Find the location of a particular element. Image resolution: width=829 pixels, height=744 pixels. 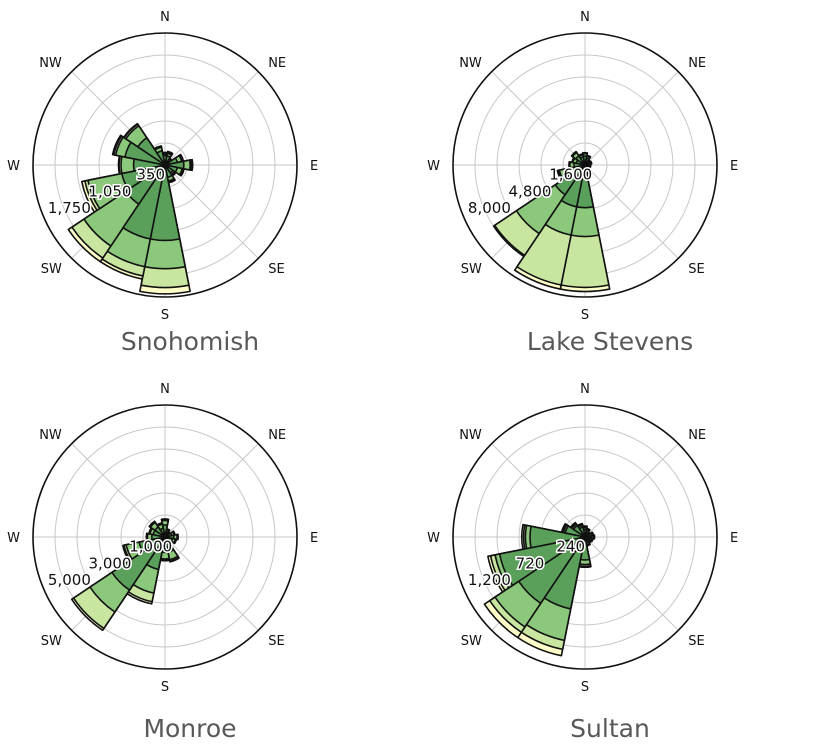

chart-title: Monroe is located at coordinates (190, 728).